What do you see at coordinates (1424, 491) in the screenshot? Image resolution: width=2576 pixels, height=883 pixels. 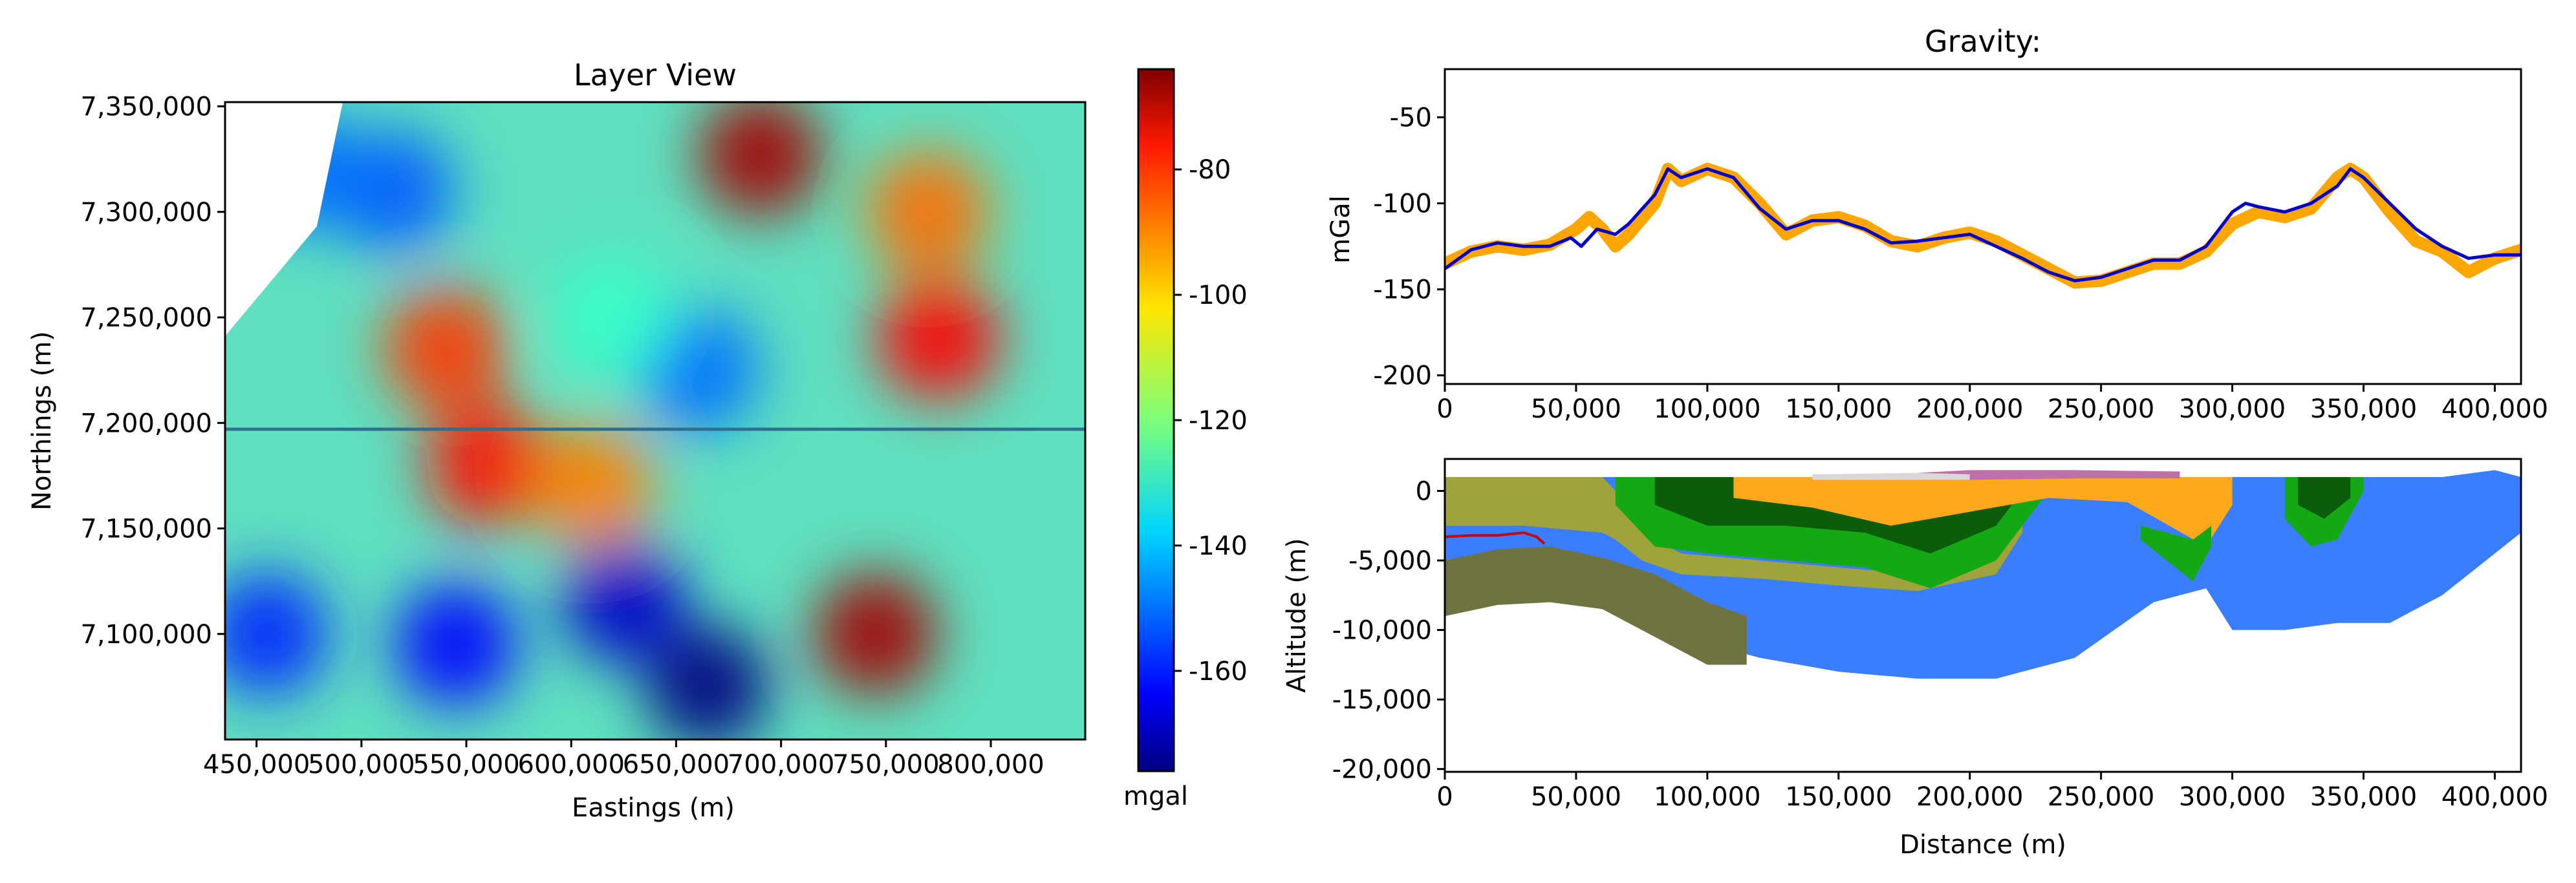 I see `section-y-tick-label: 0` at bounding box center [1424, 491].